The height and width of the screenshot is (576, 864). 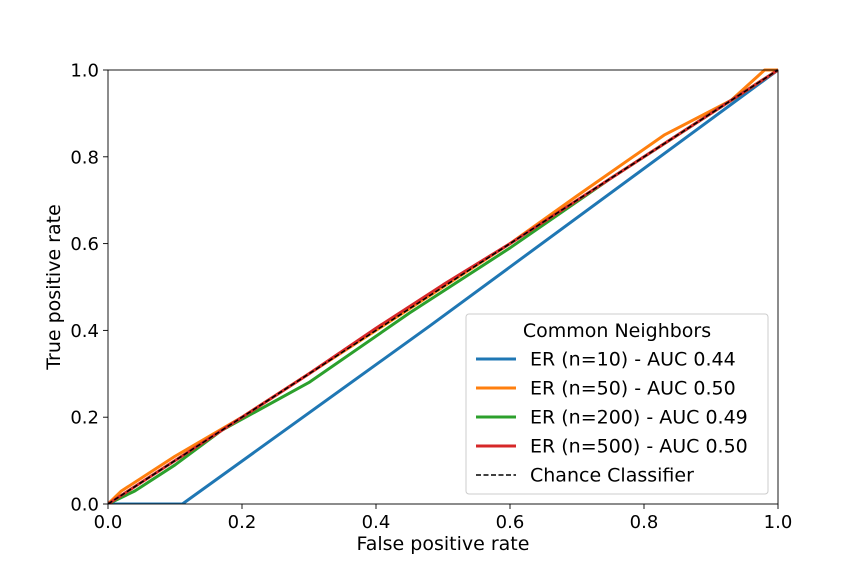 What do you see at coordinates (89, 288) in the screenshot?
I see `y-axis: 0.0 0.2 0.4 0.6 0.8 1.0` at bounding box center [89, 288].